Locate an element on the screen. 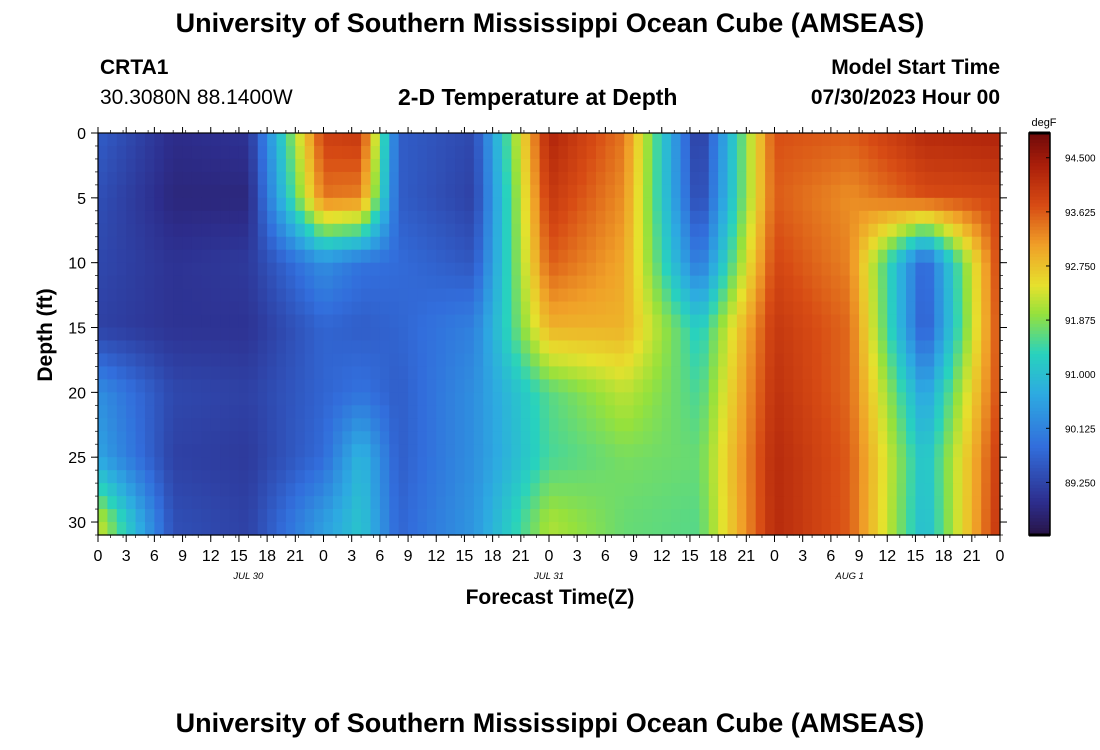  station-id: CRTA1 is located at coordinates (134, 67).